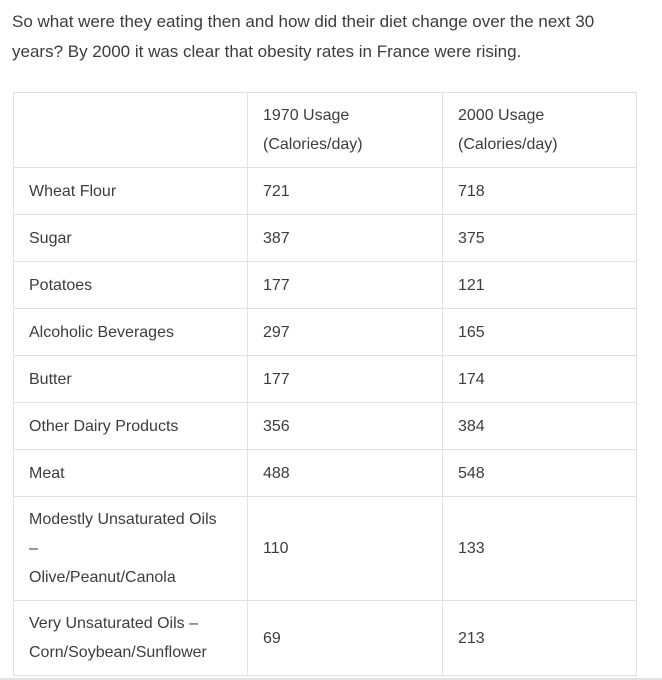  What do you see at coordinates (130, 285) in the screenshot?
I see `food-item-cell: Potatoes` at bounding box center [130, 285].